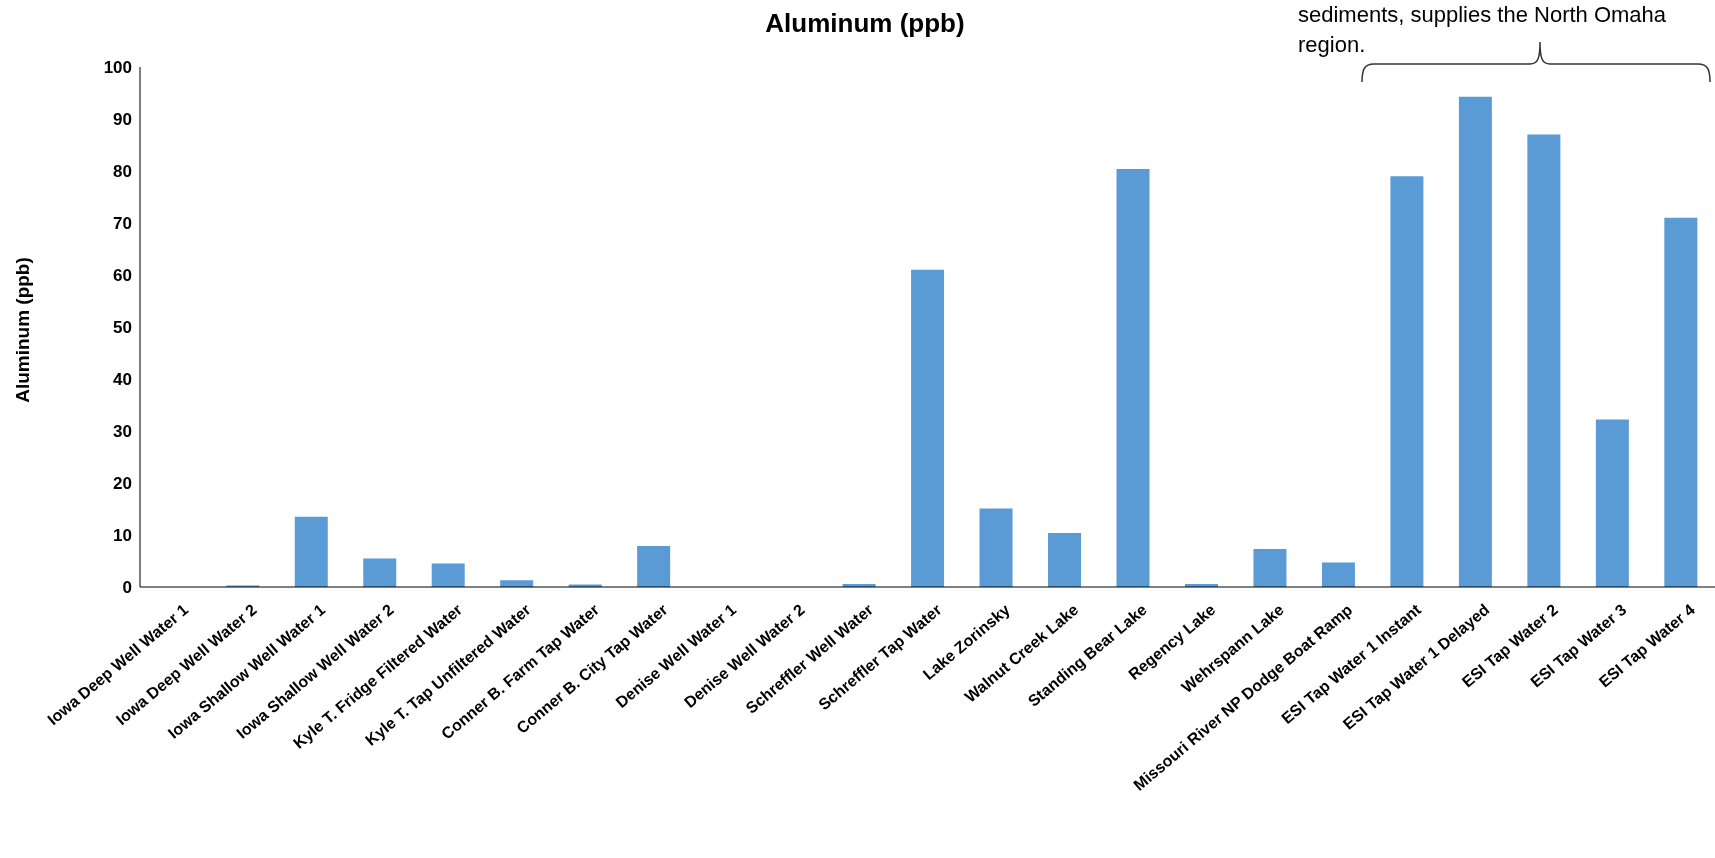  What do you see at coordinates (122, 484) in the screenshot?
I see `y-tick-label: 20` at bounding box center [122, 484].